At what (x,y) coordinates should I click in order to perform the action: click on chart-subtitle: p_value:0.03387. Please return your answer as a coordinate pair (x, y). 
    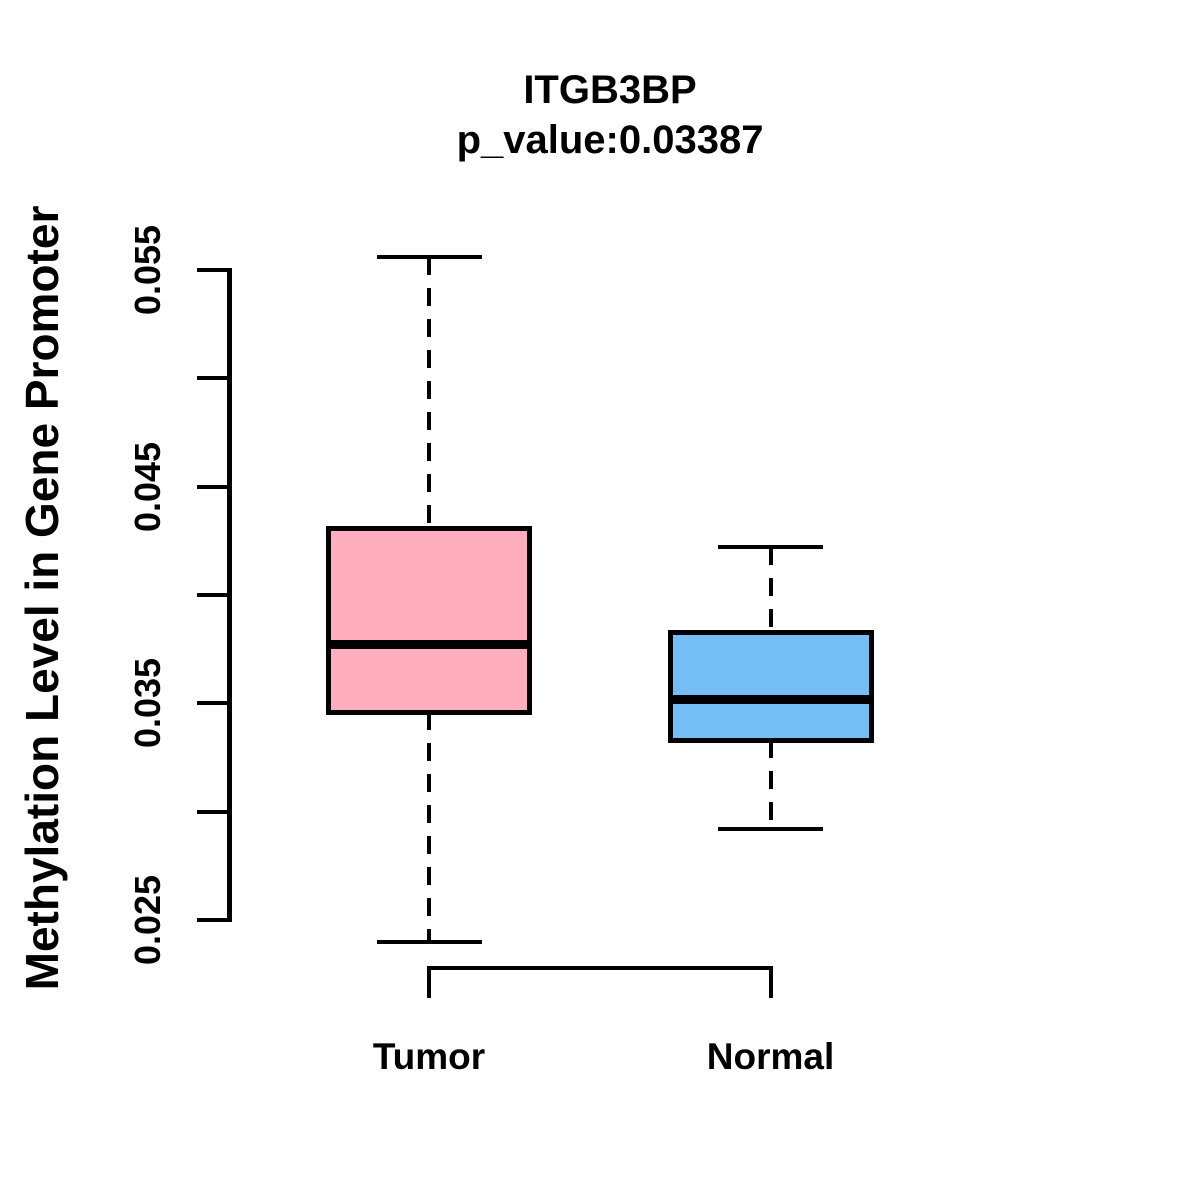
    Looking at the image, I should click on (610, 140).